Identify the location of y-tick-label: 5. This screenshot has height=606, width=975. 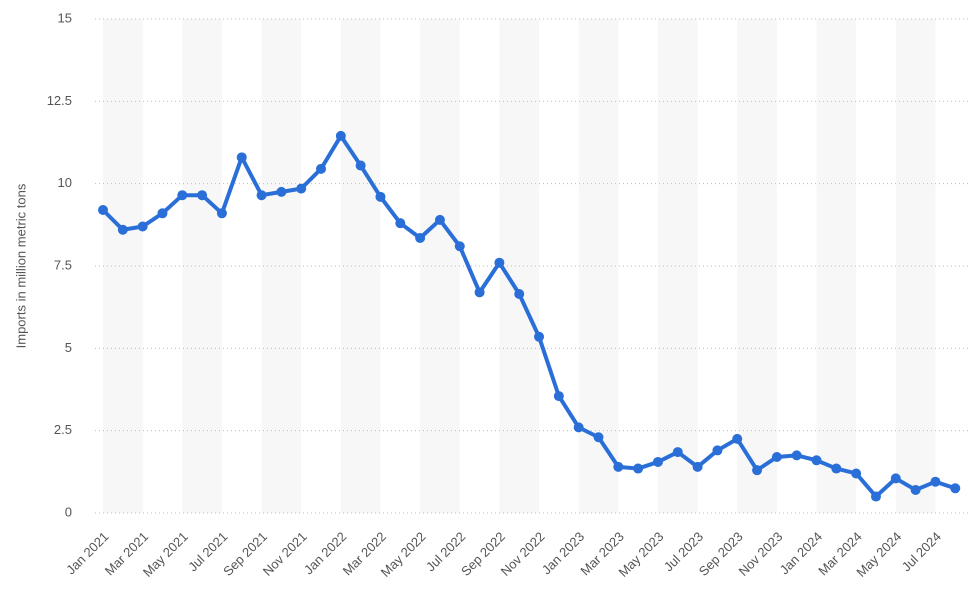
(68, 347).